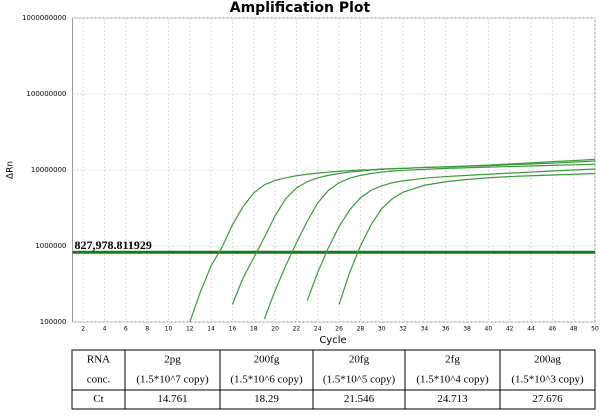  I want to click on x-tick-label: 32, so click(403, 329).